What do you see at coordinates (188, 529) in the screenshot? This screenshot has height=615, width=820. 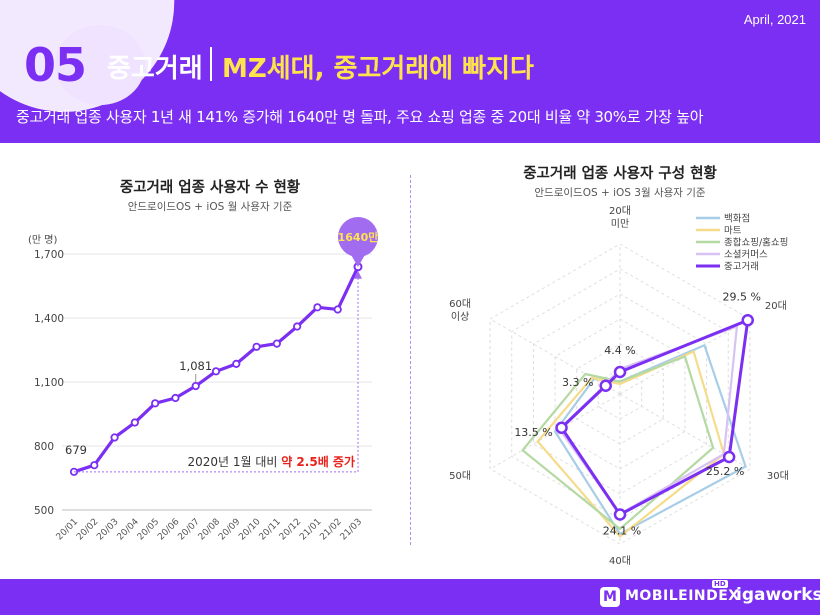 I see `x-tick-label: 20/07` at bounding box center [188, 529].